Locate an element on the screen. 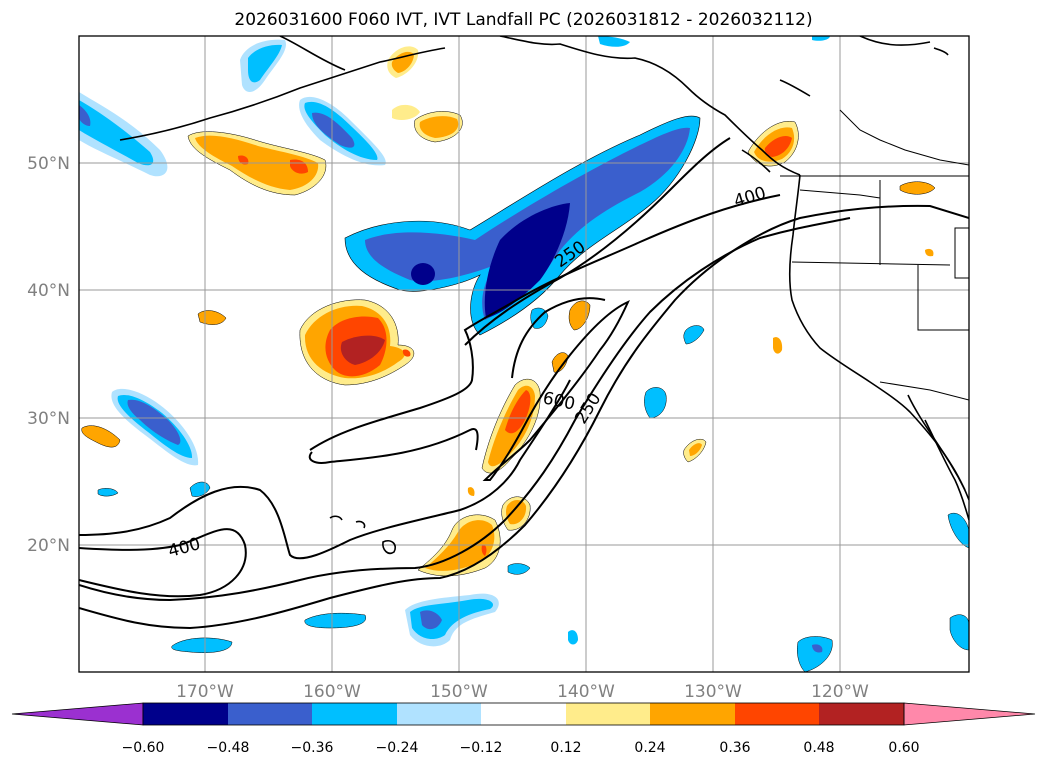 The height and width of the screenshot is (765, 1047). us-mexico-border is located at coordinates (924, 391).